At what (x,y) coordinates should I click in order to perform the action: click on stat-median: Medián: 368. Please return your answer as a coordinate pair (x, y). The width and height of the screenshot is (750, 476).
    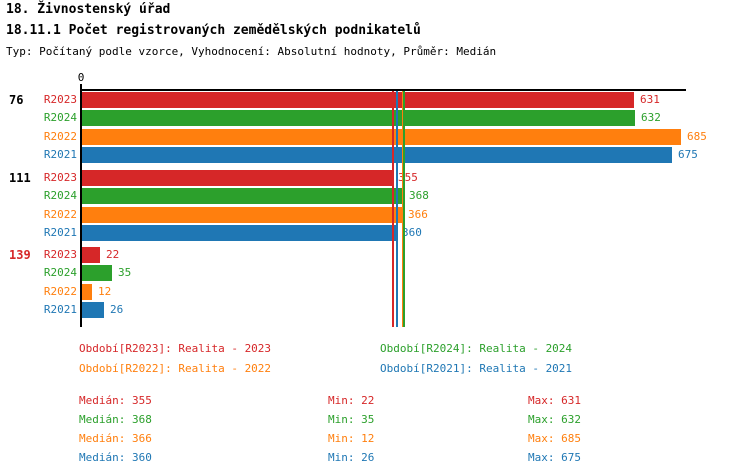
    Looking at the image, I should click on (115, 419).